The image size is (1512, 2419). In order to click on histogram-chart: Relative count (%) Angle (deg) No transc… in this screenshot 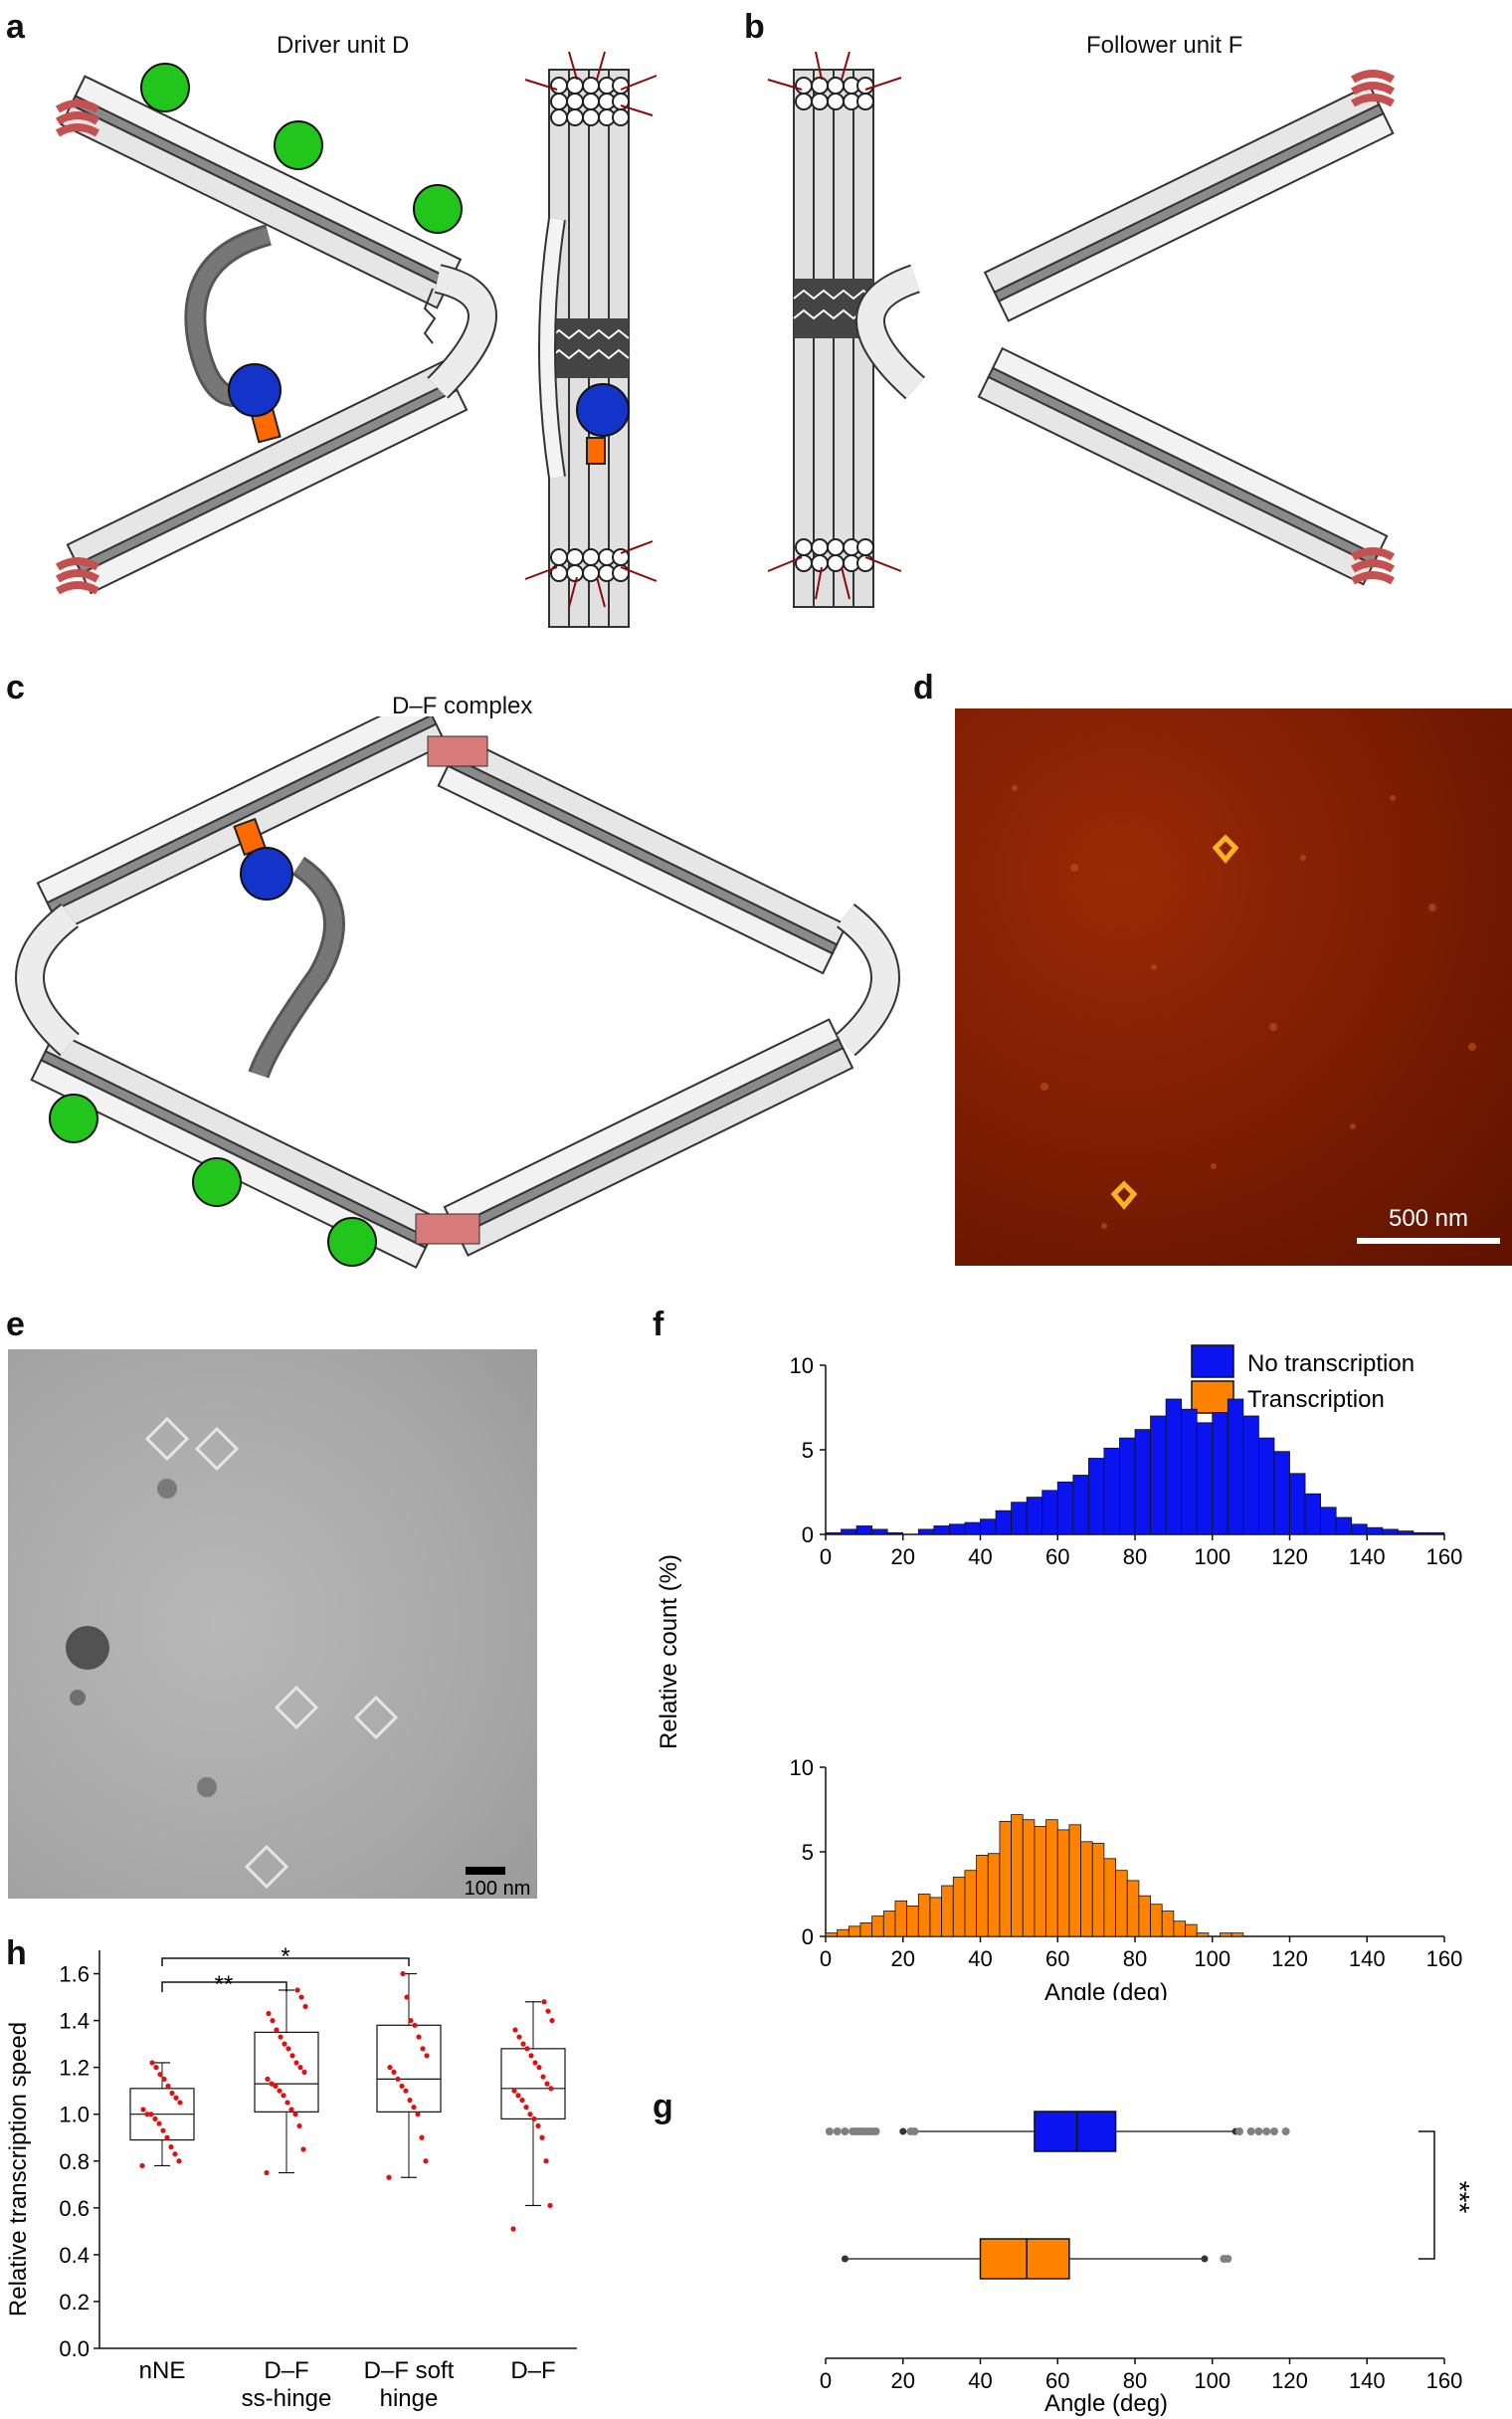, I will do `click(1059, 1672)`.